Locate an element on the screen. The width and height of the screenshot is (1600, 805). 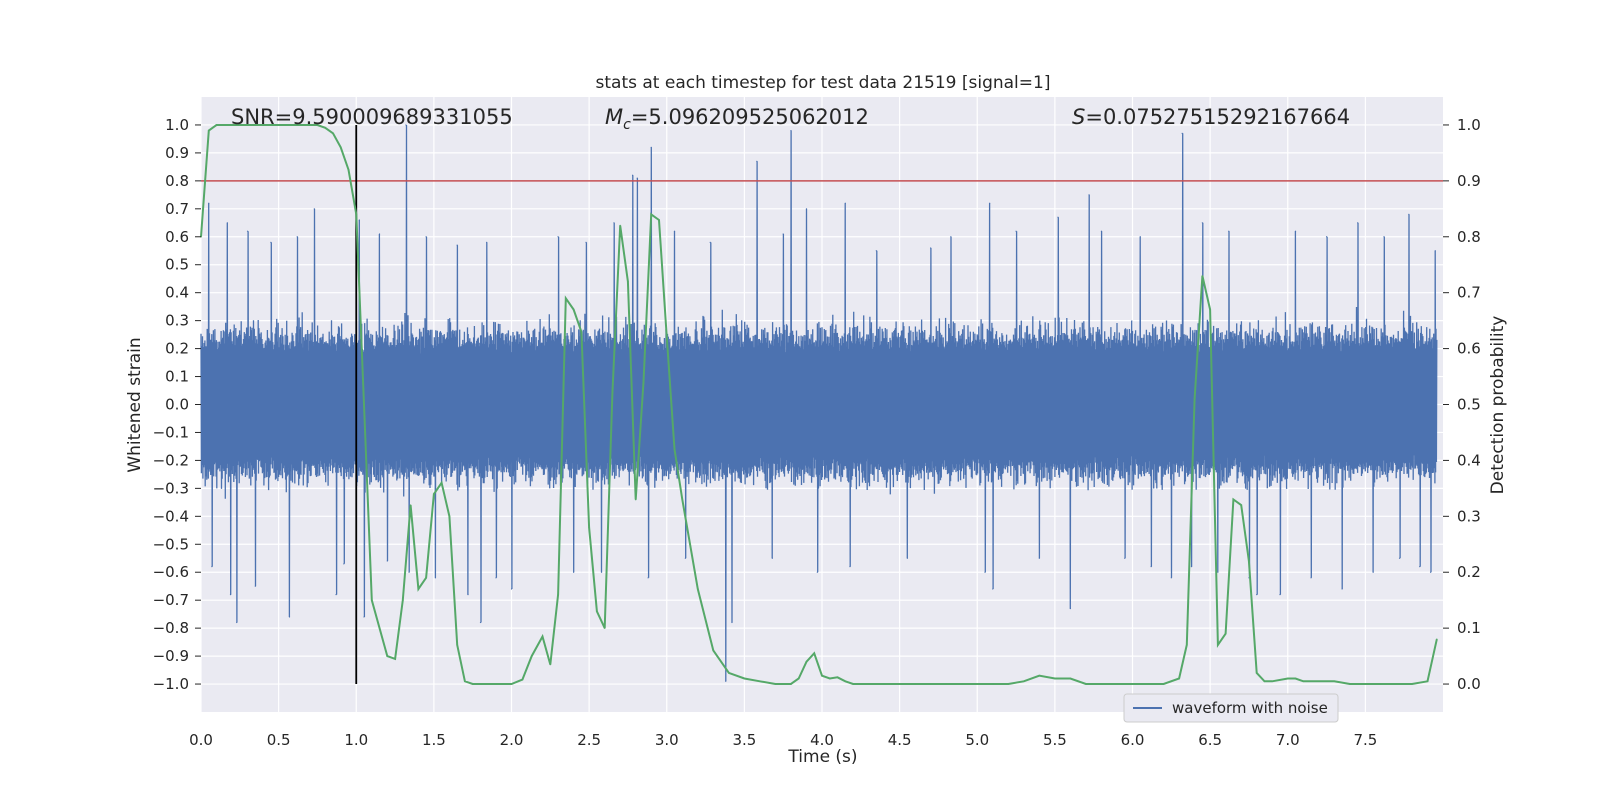
s-value: =0.07527515292167664 is located at coordinates (1217, 117).